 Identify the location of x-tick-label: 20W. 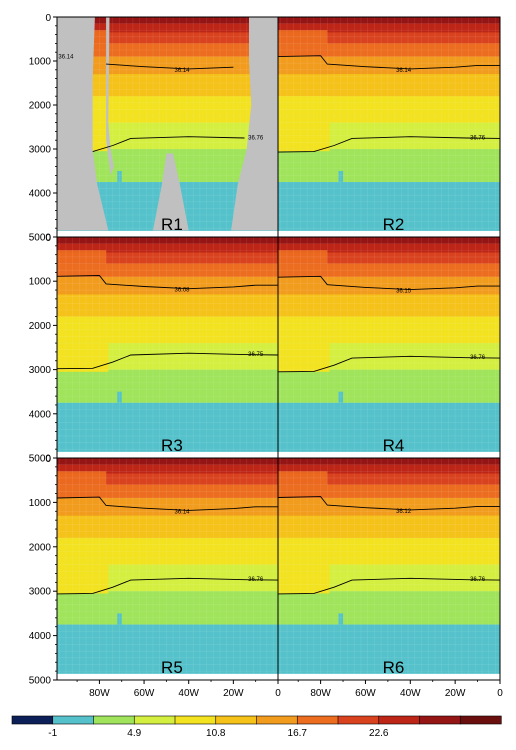
(233, 693).